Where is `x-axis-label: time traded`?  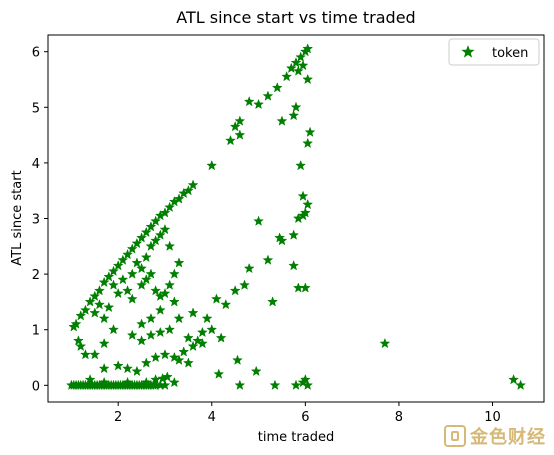 x-axis-label: time traded is located at coordinates (296, 437).